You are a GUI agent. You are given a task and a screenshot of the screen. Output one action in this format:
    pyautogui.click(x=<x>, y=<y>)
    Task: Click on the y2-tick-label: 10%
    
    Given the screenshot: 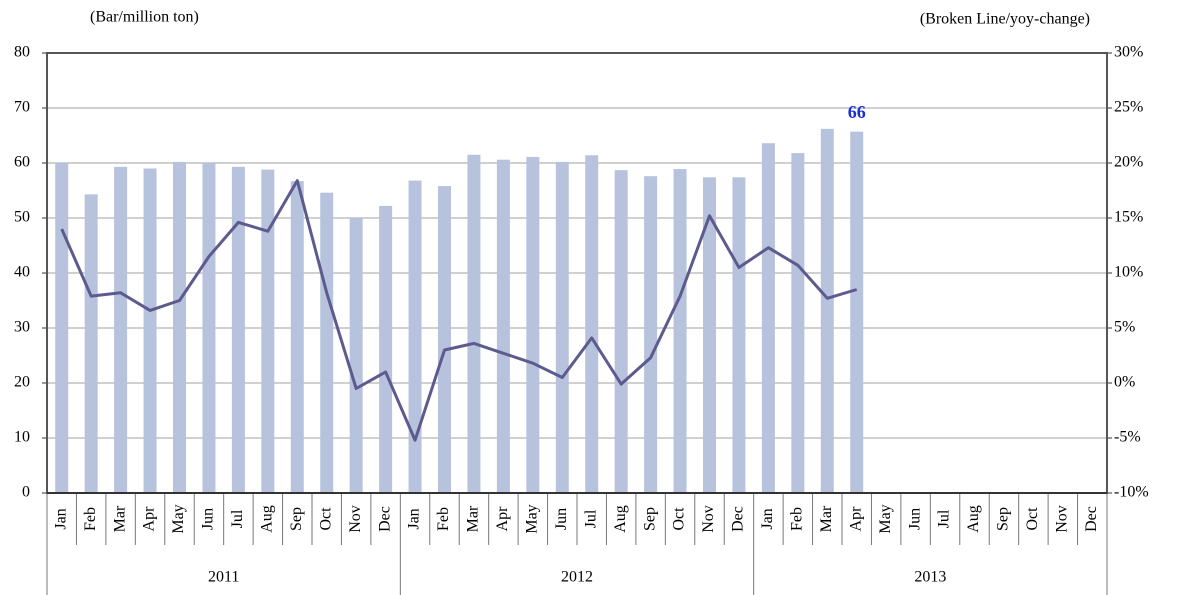 What is the action you would take?
    pyautogui.click(x=1128, y=272)
    